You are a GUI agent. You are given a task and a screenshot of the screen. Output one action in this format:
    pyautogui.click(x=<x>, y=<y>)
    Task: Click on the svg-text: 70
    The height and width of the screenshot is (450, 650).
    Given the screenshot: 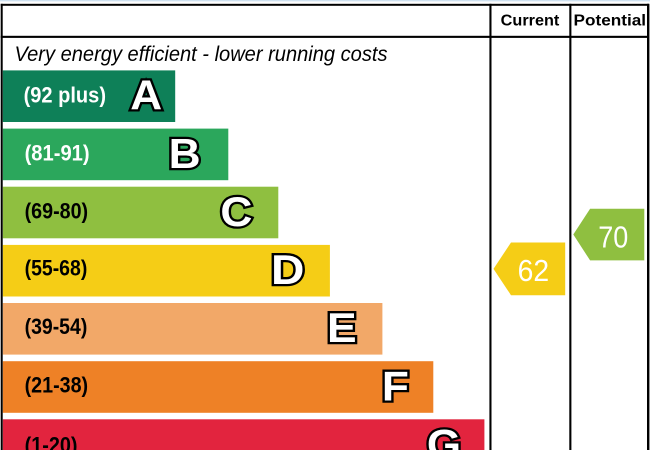 What is the action you would take?
    pyautogui.click(x=613, y=236)
    